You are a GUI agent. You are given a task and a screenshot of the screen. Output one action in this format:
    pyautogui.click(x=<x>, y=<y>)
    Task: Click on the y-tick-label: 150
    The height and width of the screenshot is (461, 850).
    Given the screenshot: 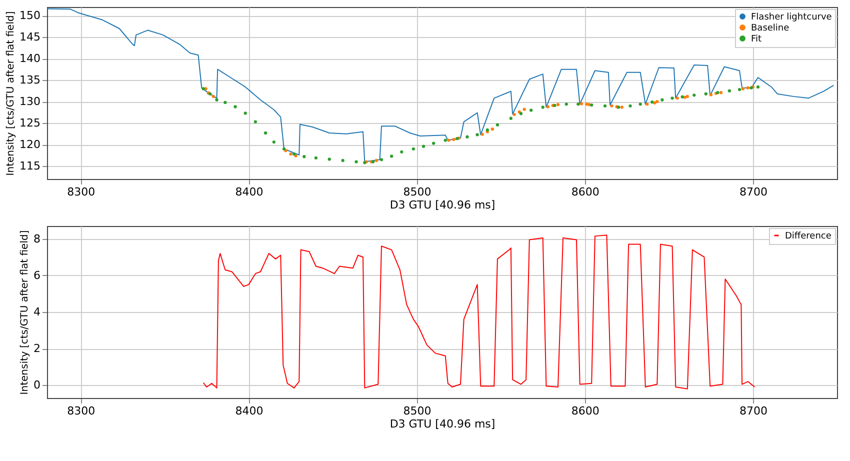 What is the action you would take?
    pyautogui.click(x=30, y=15)
    